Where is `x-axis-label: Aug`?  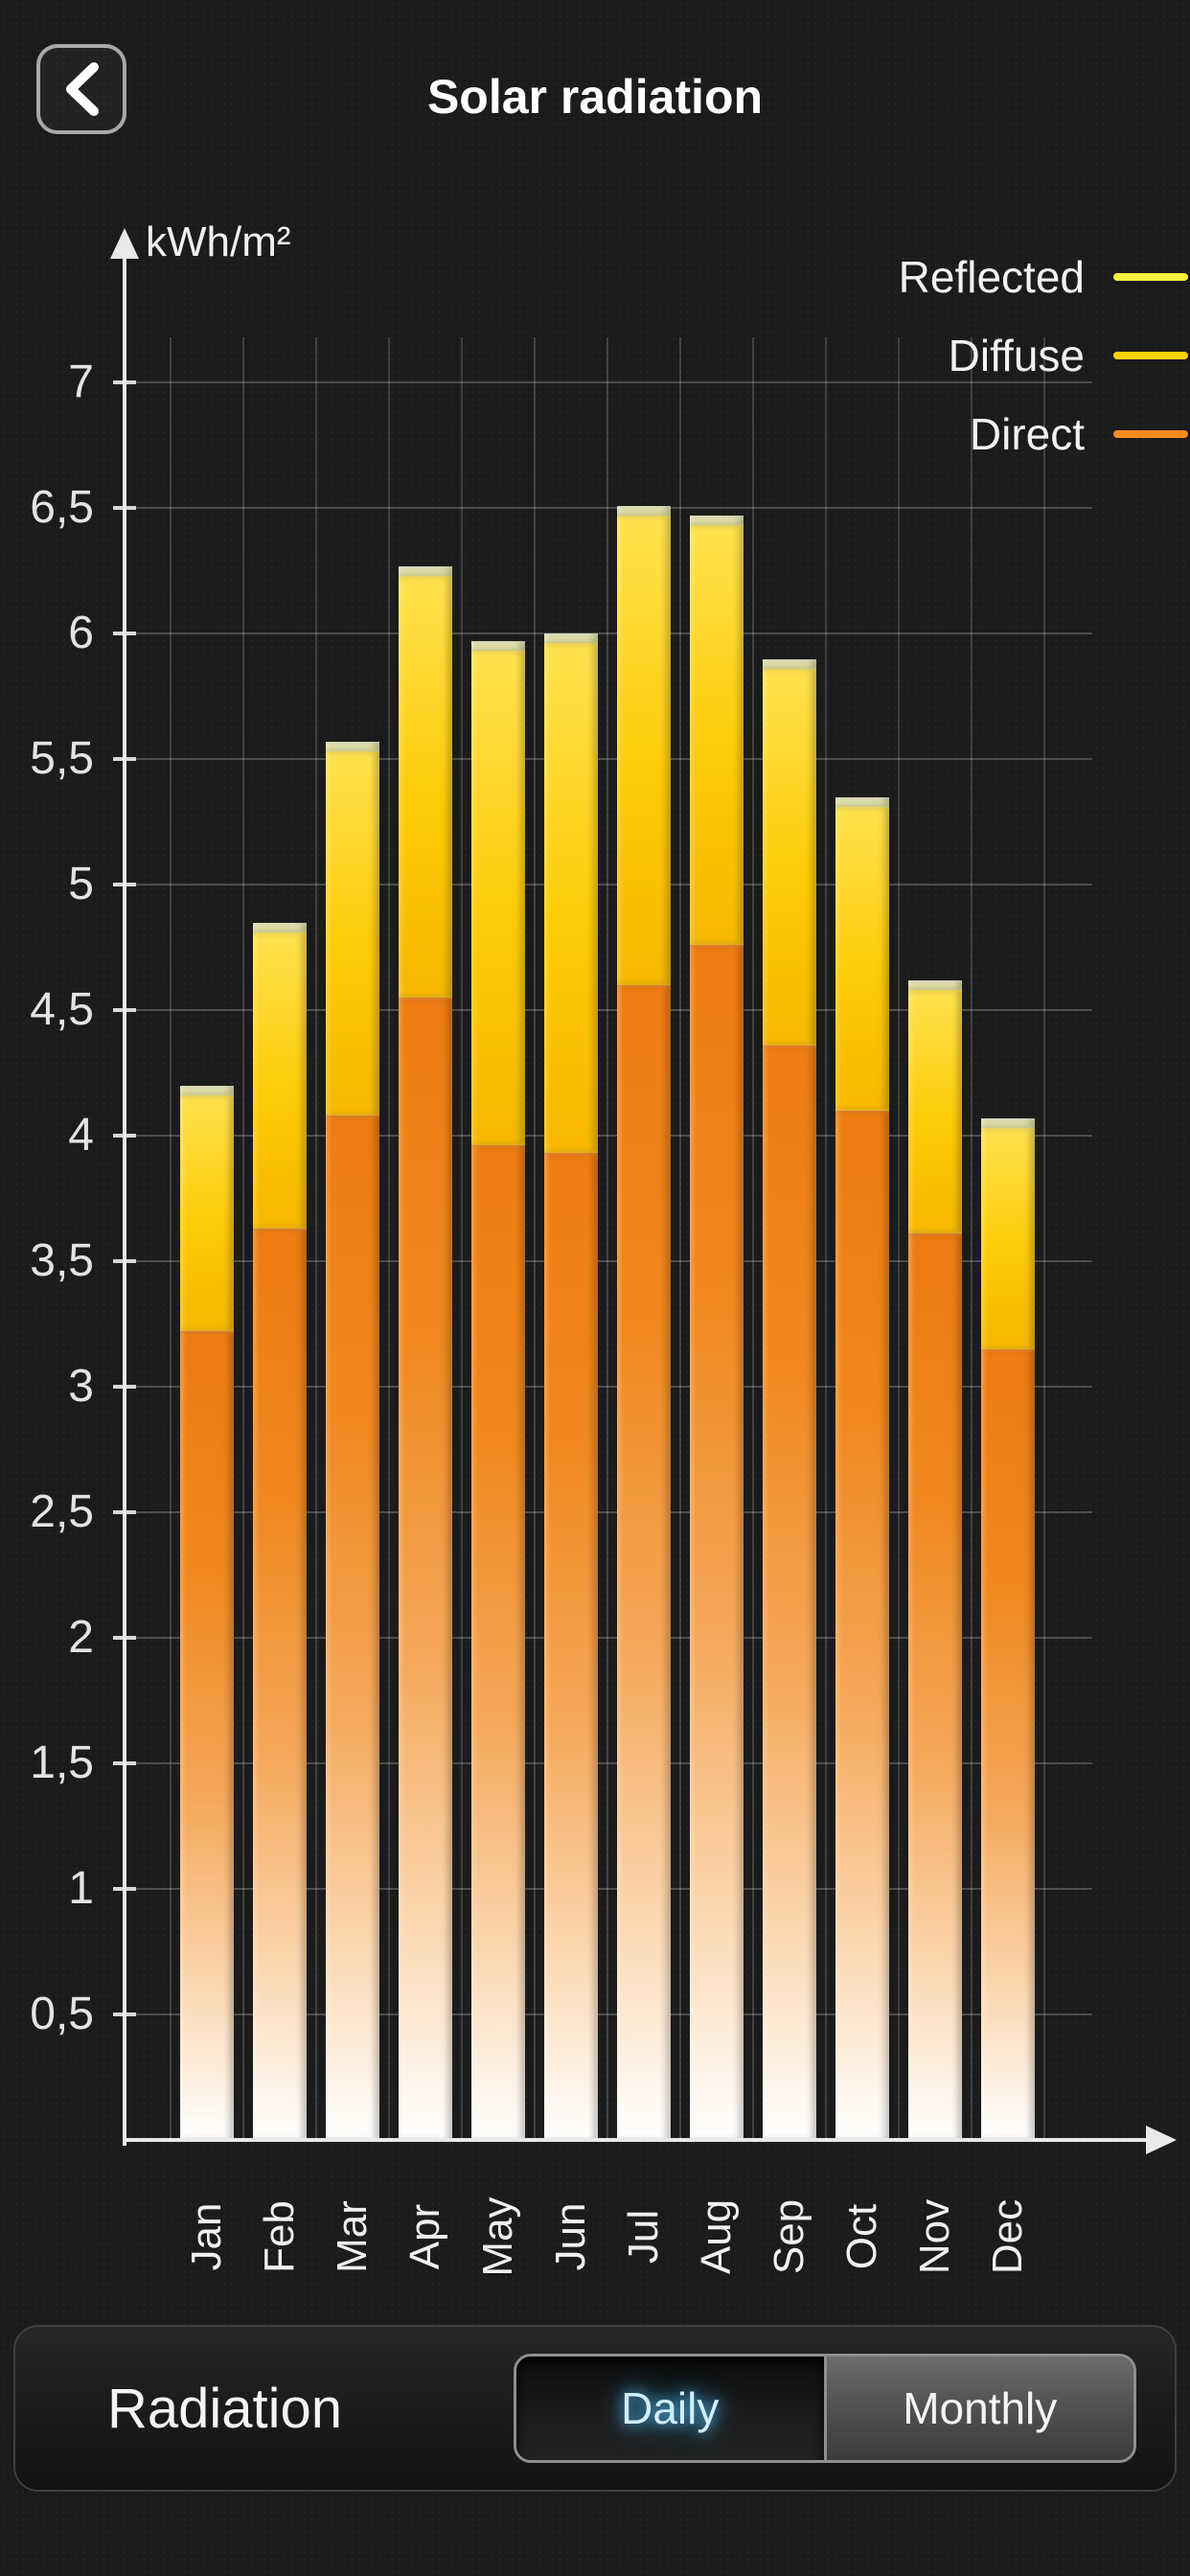 x-axis-label: Aug is located at coordinates (716, 2236).